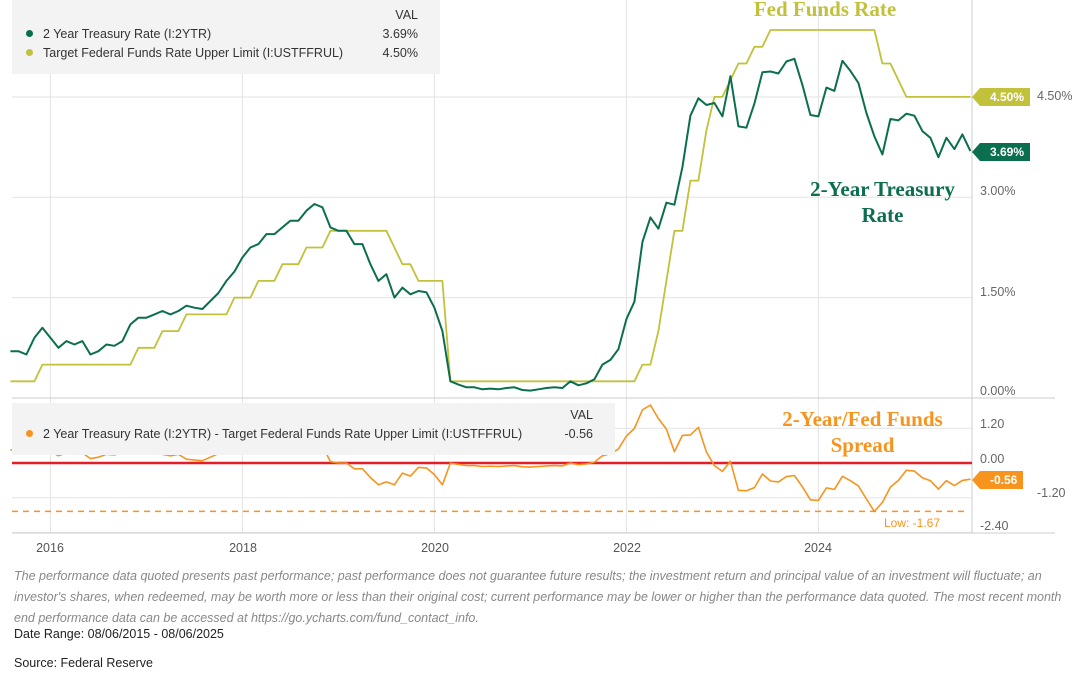 The height and width of the screenshot is (675, 1080). What do you see at coordinates (994, 526) in the screenshot?
I see `y-tick-label: -2.40` at bounding box center [994, 526].